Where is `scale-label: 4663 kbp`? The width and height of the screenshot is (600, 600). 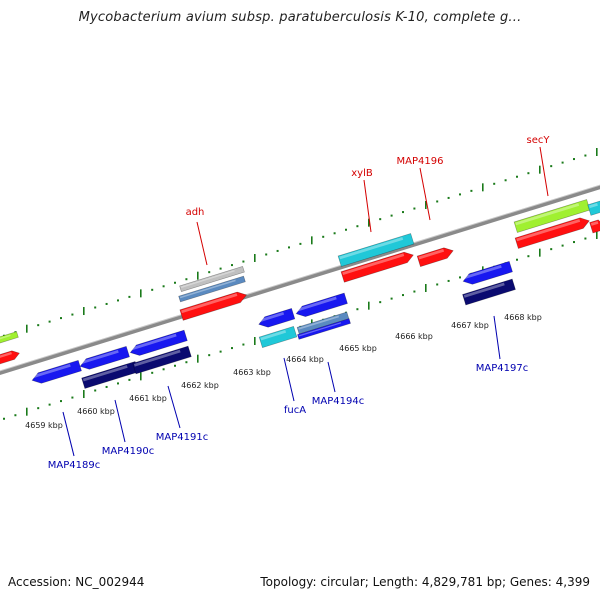 scale-label: 4663 kbp is located at coordinates (252, 372).